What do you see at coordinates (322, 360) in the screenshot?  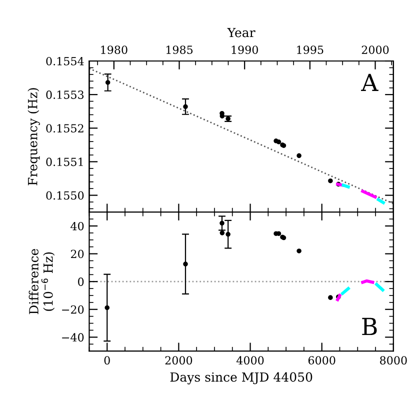 I see `x-tick-label: 6000` at bounding box center [322, 360].